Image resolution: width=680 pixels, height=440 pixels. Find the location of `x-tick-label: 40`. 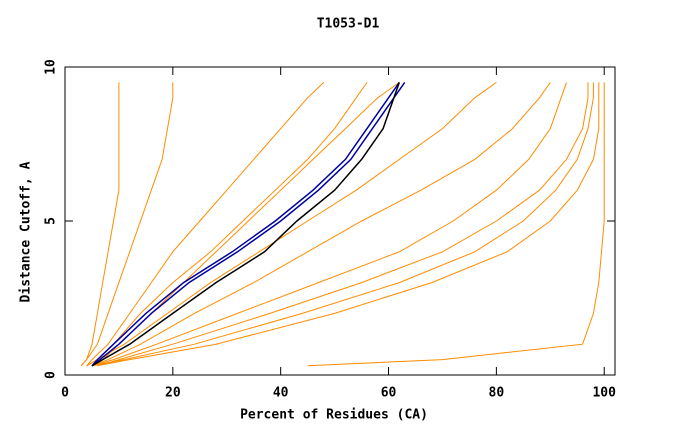

x-tick-label: 40 is located at coordinates (281, 393).